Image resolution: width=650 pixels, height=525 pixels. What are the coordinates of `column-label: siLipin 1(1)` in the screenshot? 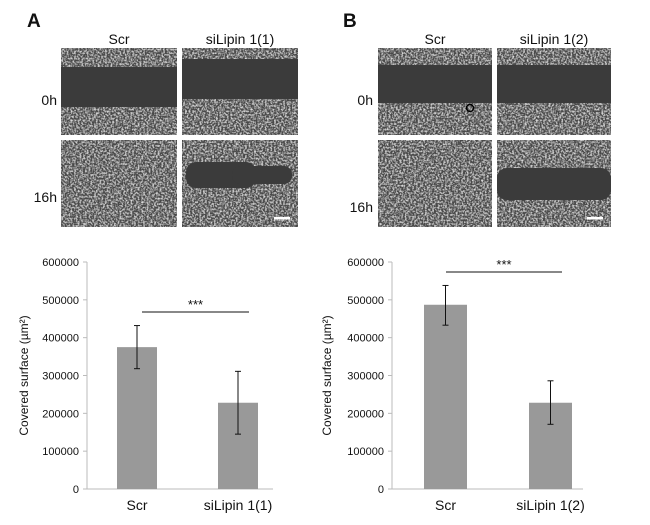 It's located at (240, 39).